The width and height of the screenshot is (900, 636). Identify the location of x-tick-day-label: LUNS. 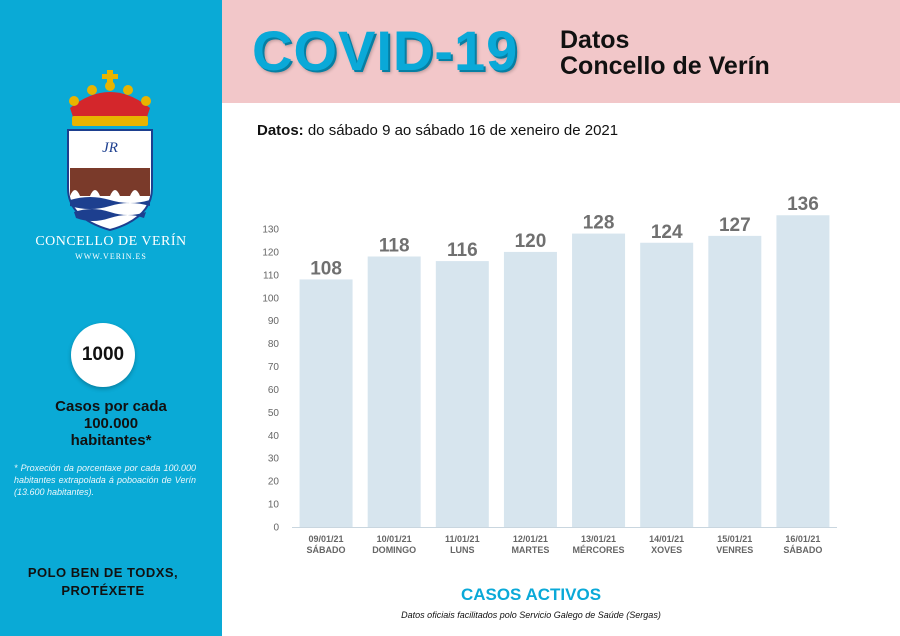
(462, 550).